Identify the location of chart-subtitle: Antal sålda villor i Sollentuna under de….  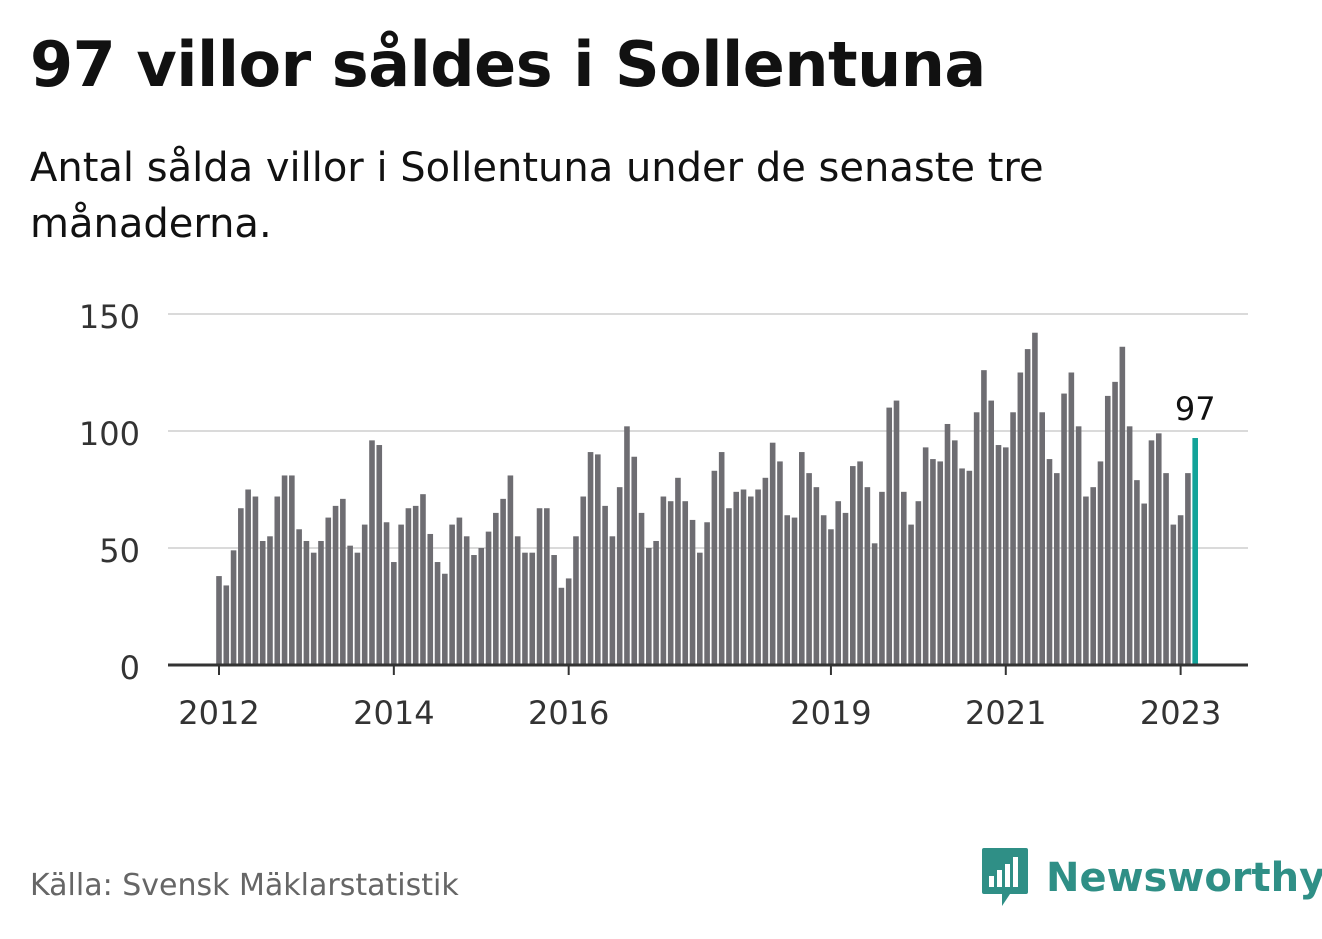
(537, 196).